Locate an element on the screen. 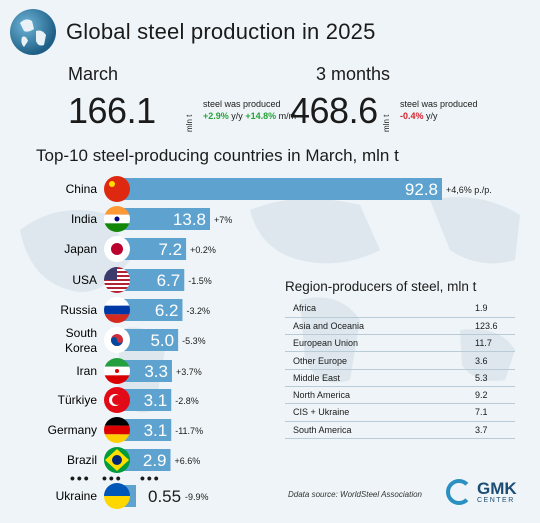 The width and height of the screenshot is (540, 523). country-label: Japan is located at coordinates (80, 249).